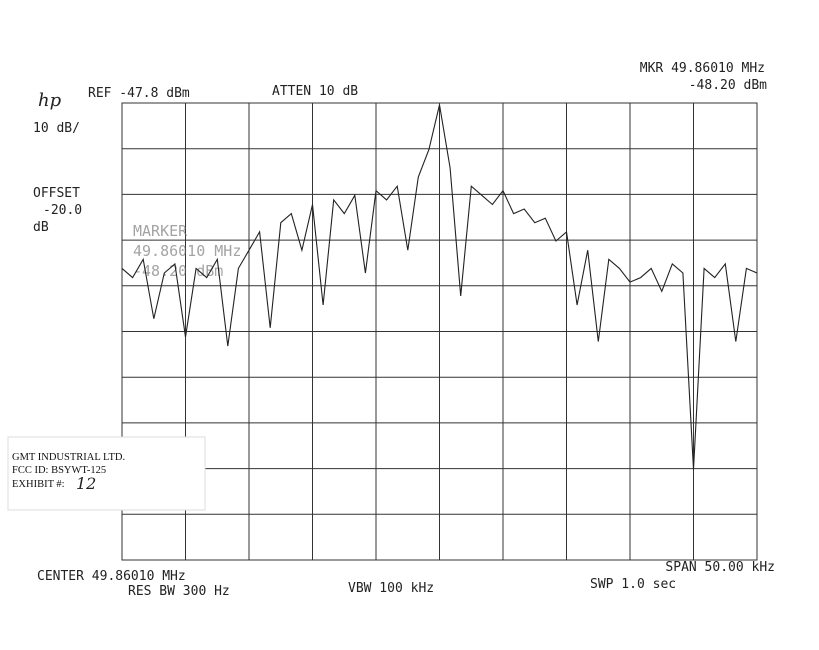  I want to click on span: SPAN 50.00 kHz, so click(720, 567).